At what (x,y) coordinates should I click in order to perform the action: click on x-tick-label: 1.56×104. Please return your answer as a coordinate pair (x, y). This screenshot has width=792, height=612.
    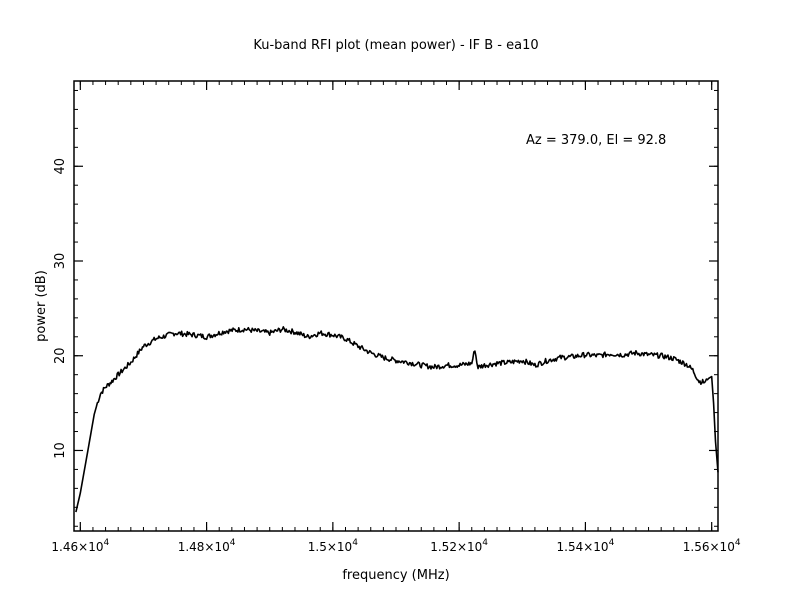
    Looking at the image, I should click on (712, 546).